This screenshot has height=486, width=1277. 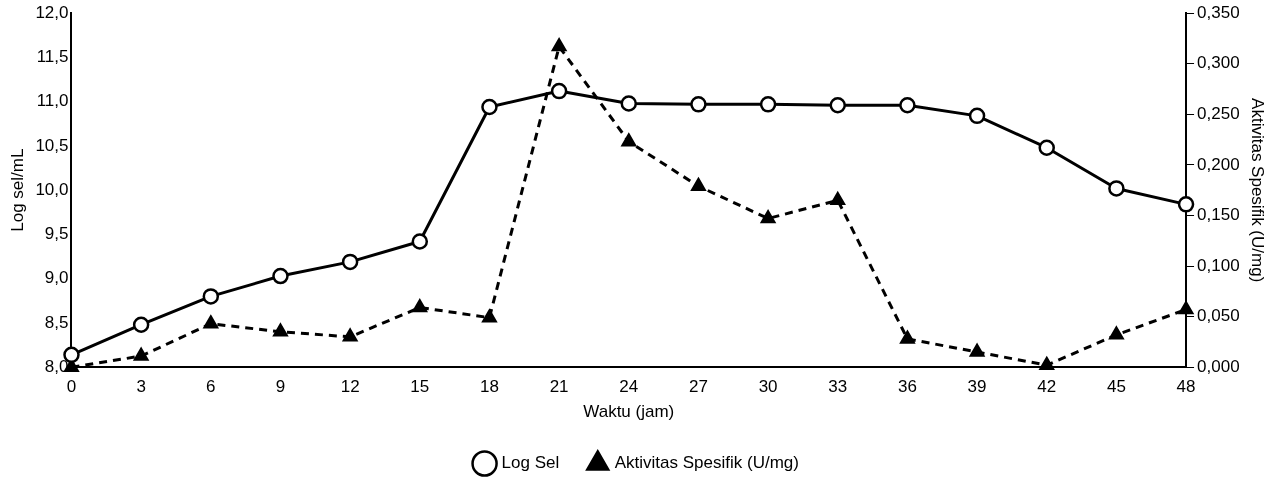 I want to click on y2-tick-label: 0,350, so click(x=1218, y=12).